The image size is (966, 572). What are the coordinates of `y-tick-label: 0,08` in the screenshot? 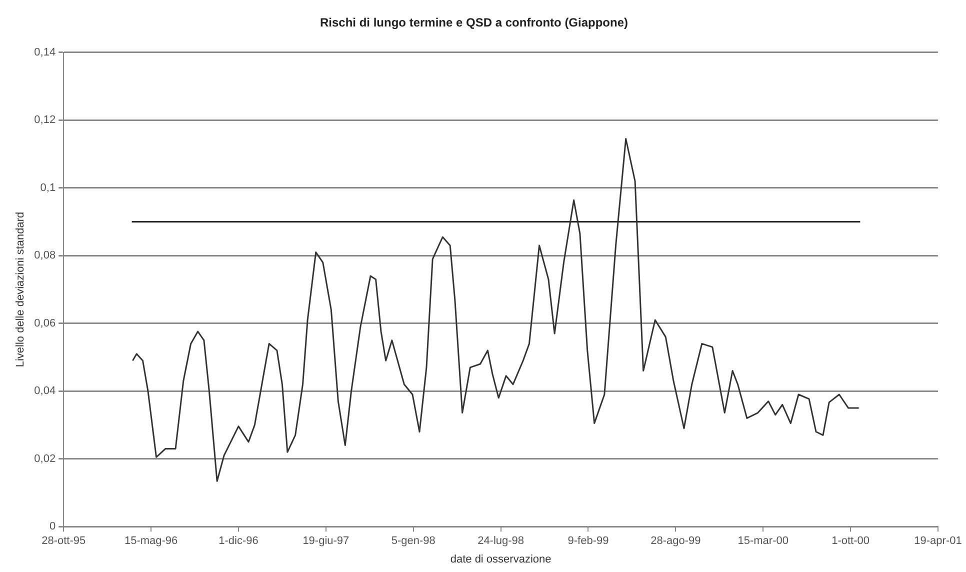 It's located at (45, 256).